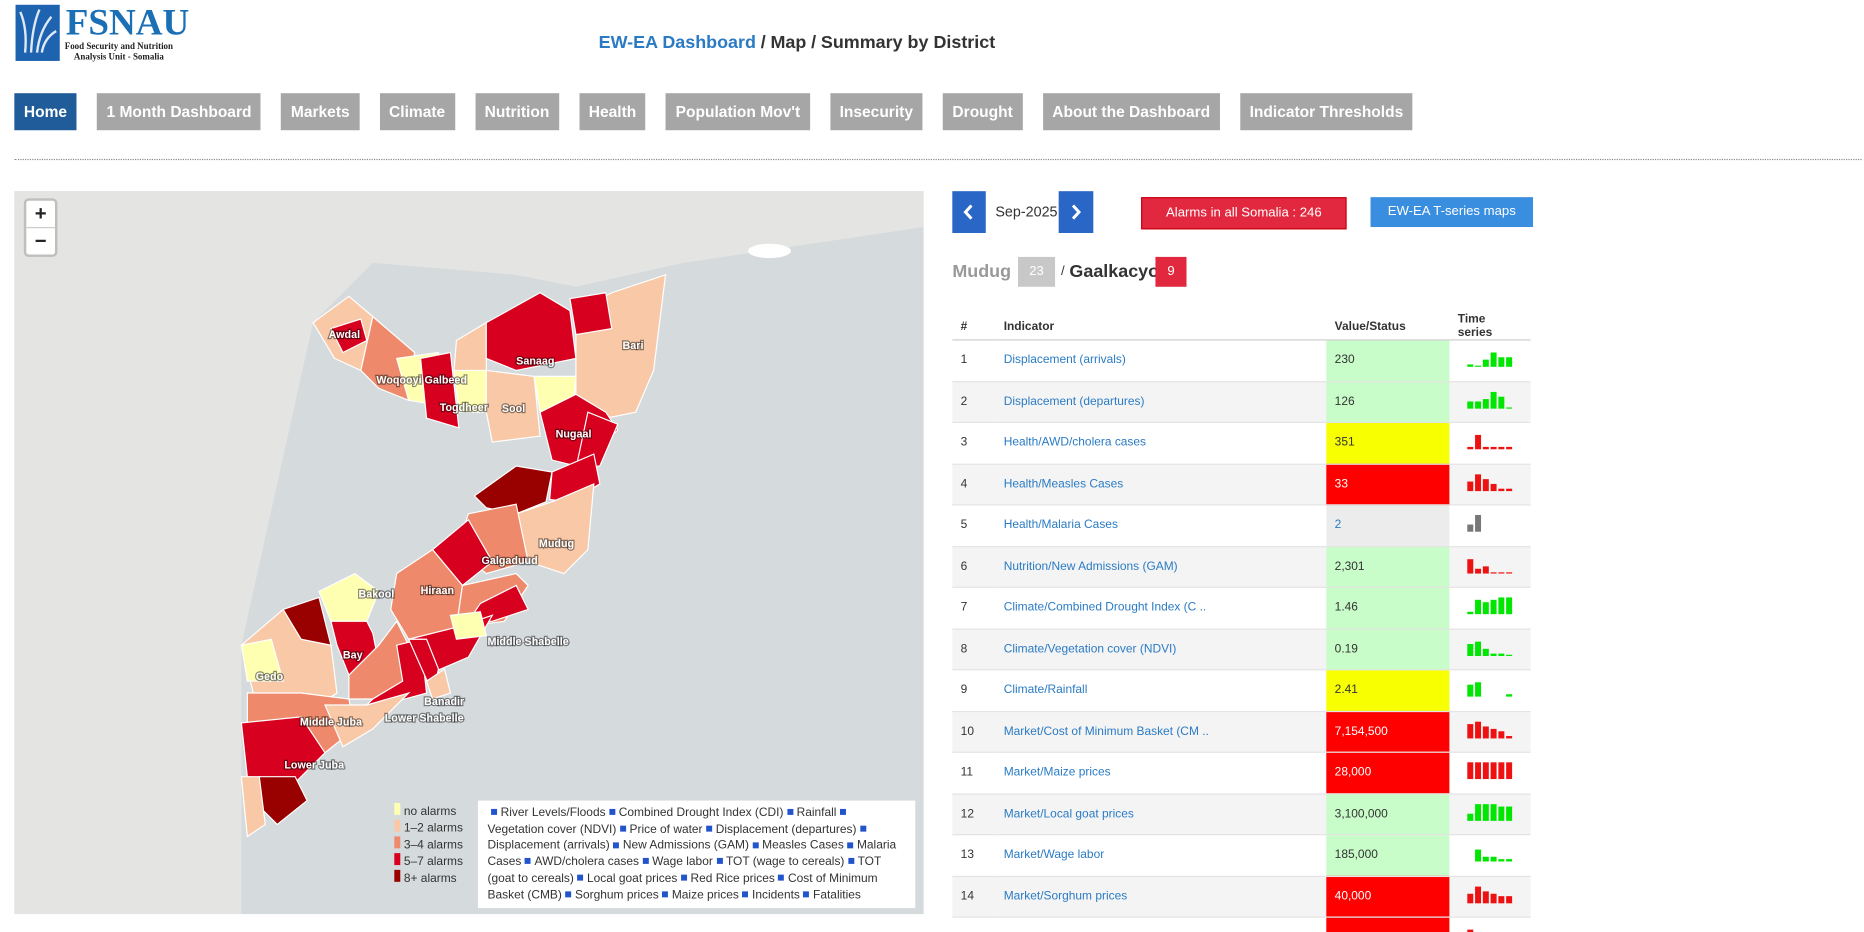 This screenshot has height=932, width=1864. Describe the element at coordinates (1161, 402) in the screenshot. I see `indicator-link: Displacement (departures)` at that location.